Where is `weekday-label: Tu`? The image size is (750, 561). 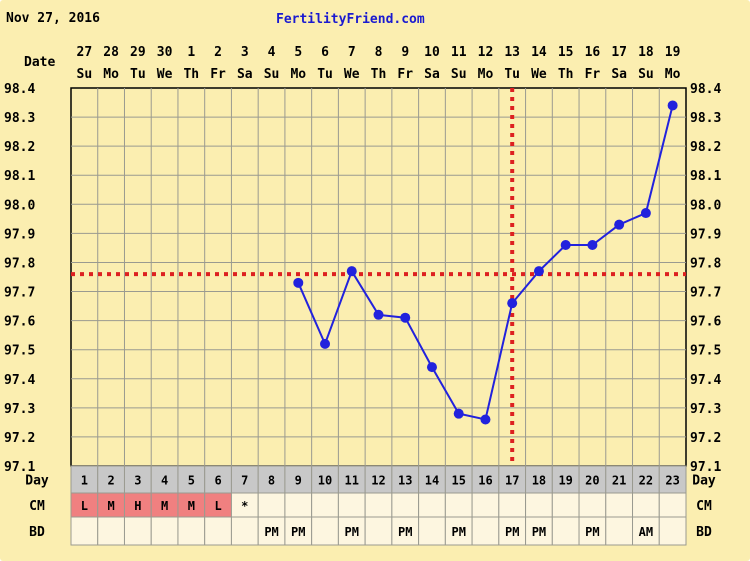
weekday-label: Tu is located at coordinates (512, 74).